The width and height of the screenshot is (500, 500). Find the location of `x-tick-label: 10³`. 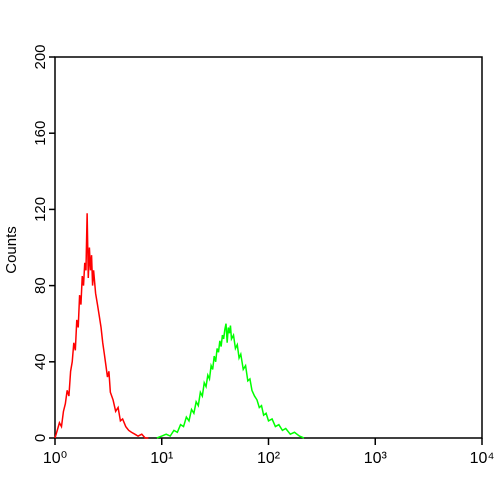

x-tick-label: 10³ is located at coordinates (376, 458).